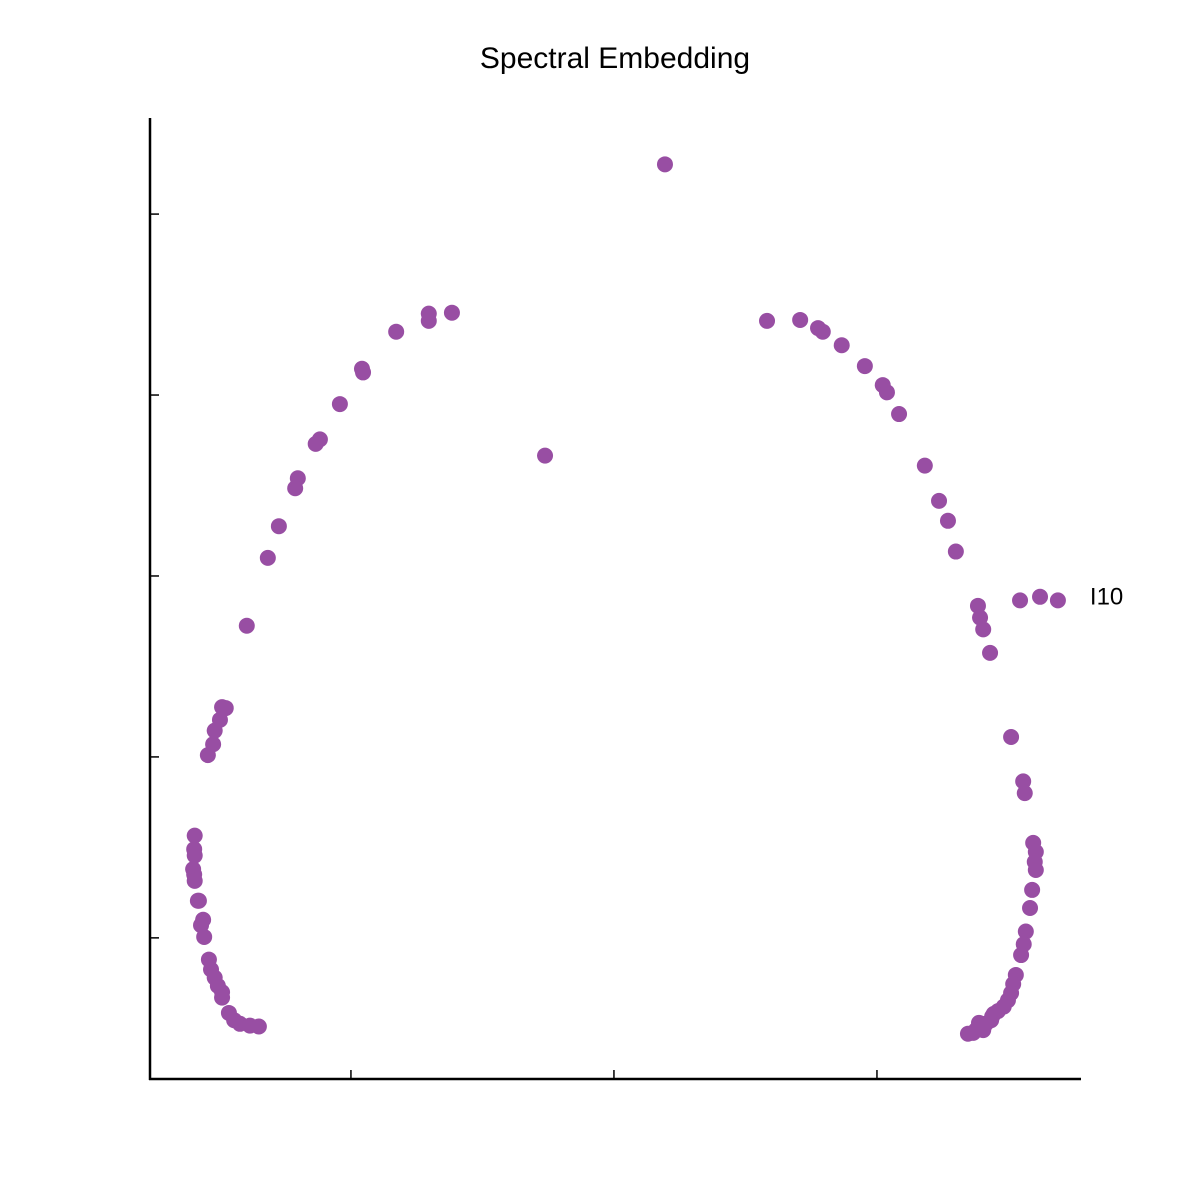  Describe the element at coordinates (615, 58) in the screenshot. I see `chart-title: Spectral Embedding` at that location.